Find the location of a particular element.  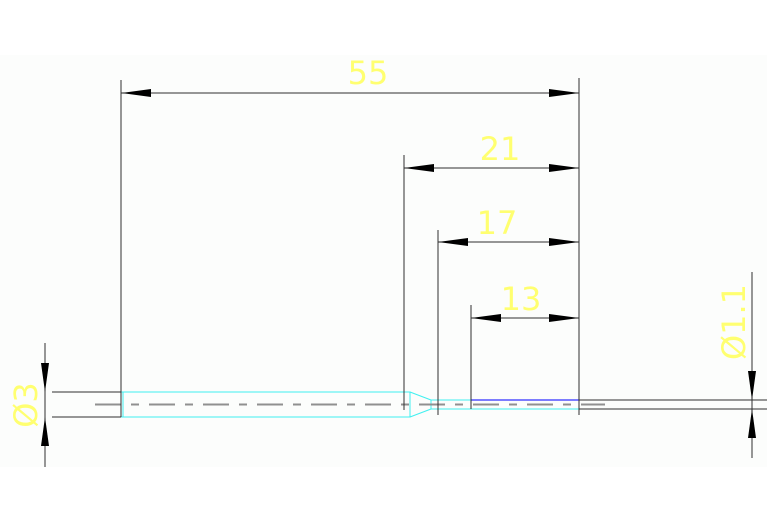

dimension-label: 21 is located at coordinates (500, 149).